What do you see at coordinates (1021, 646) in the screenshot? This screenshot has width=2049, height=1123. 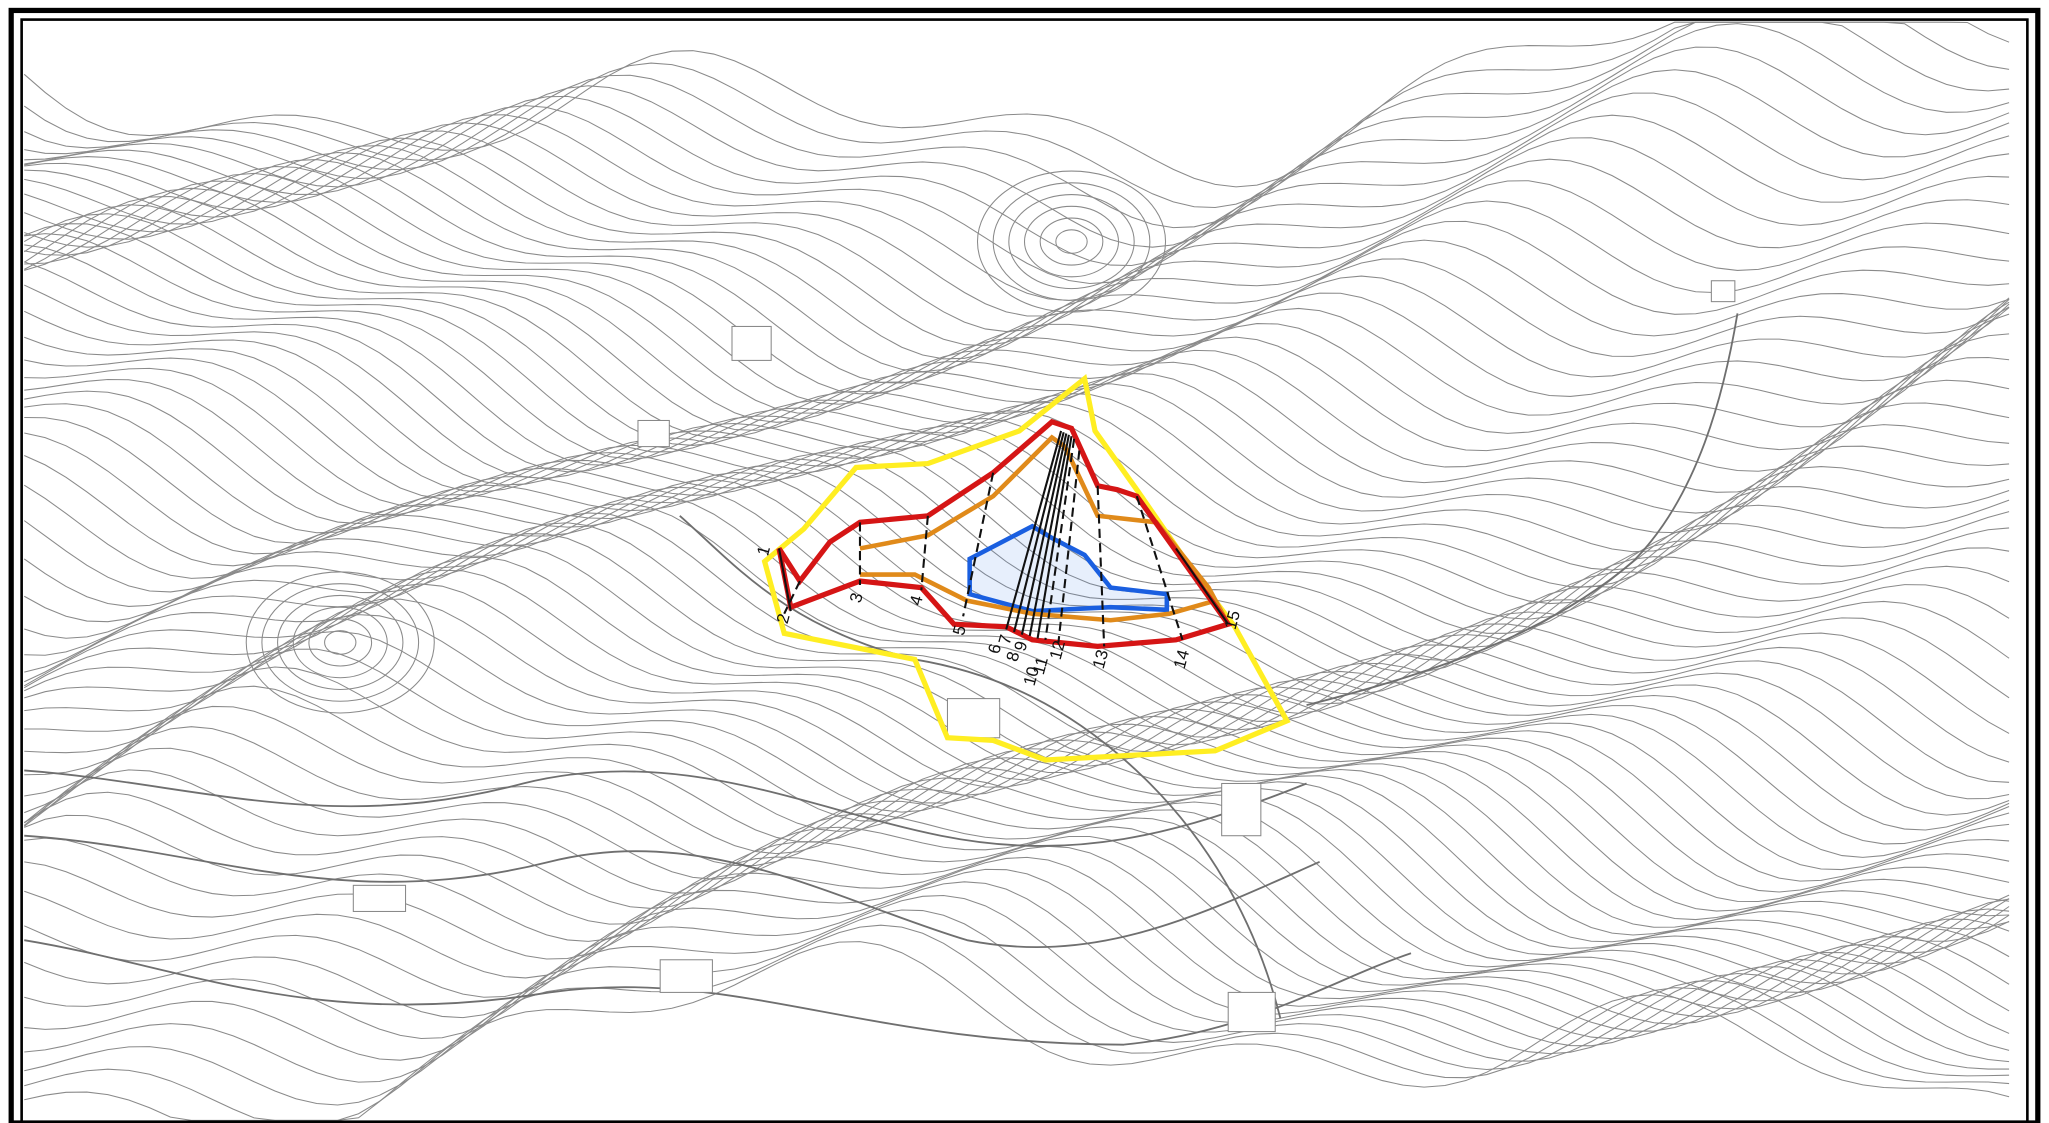 I see `section-label: 9` at bounding box center [1021, 646].